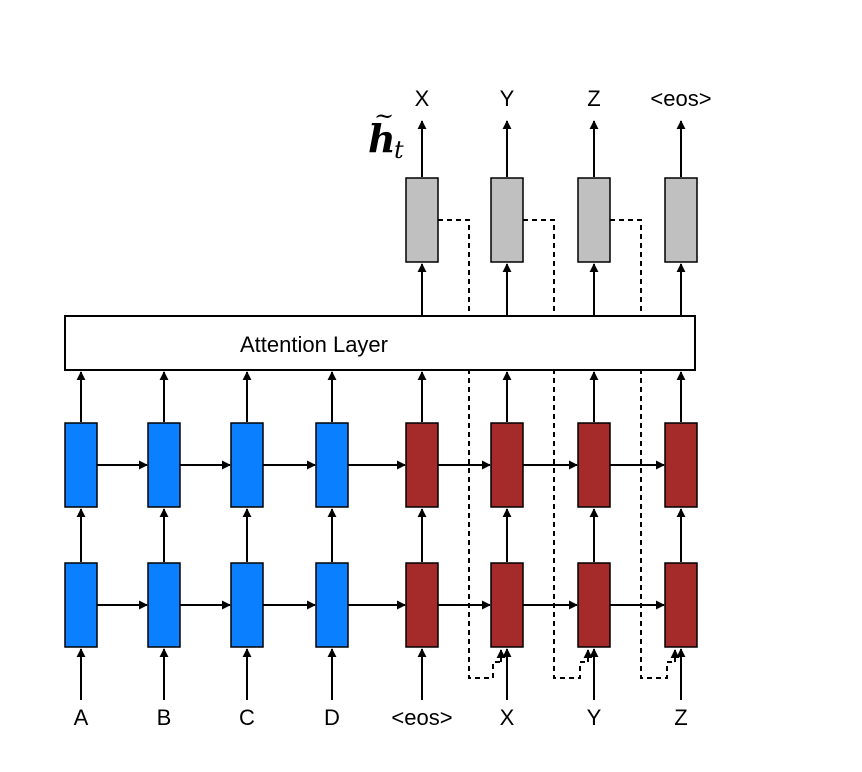  What do you see at coordinates (507, 98) in the screenshot?
I see `output-token-label: Y` at bounding box center [507, 98].